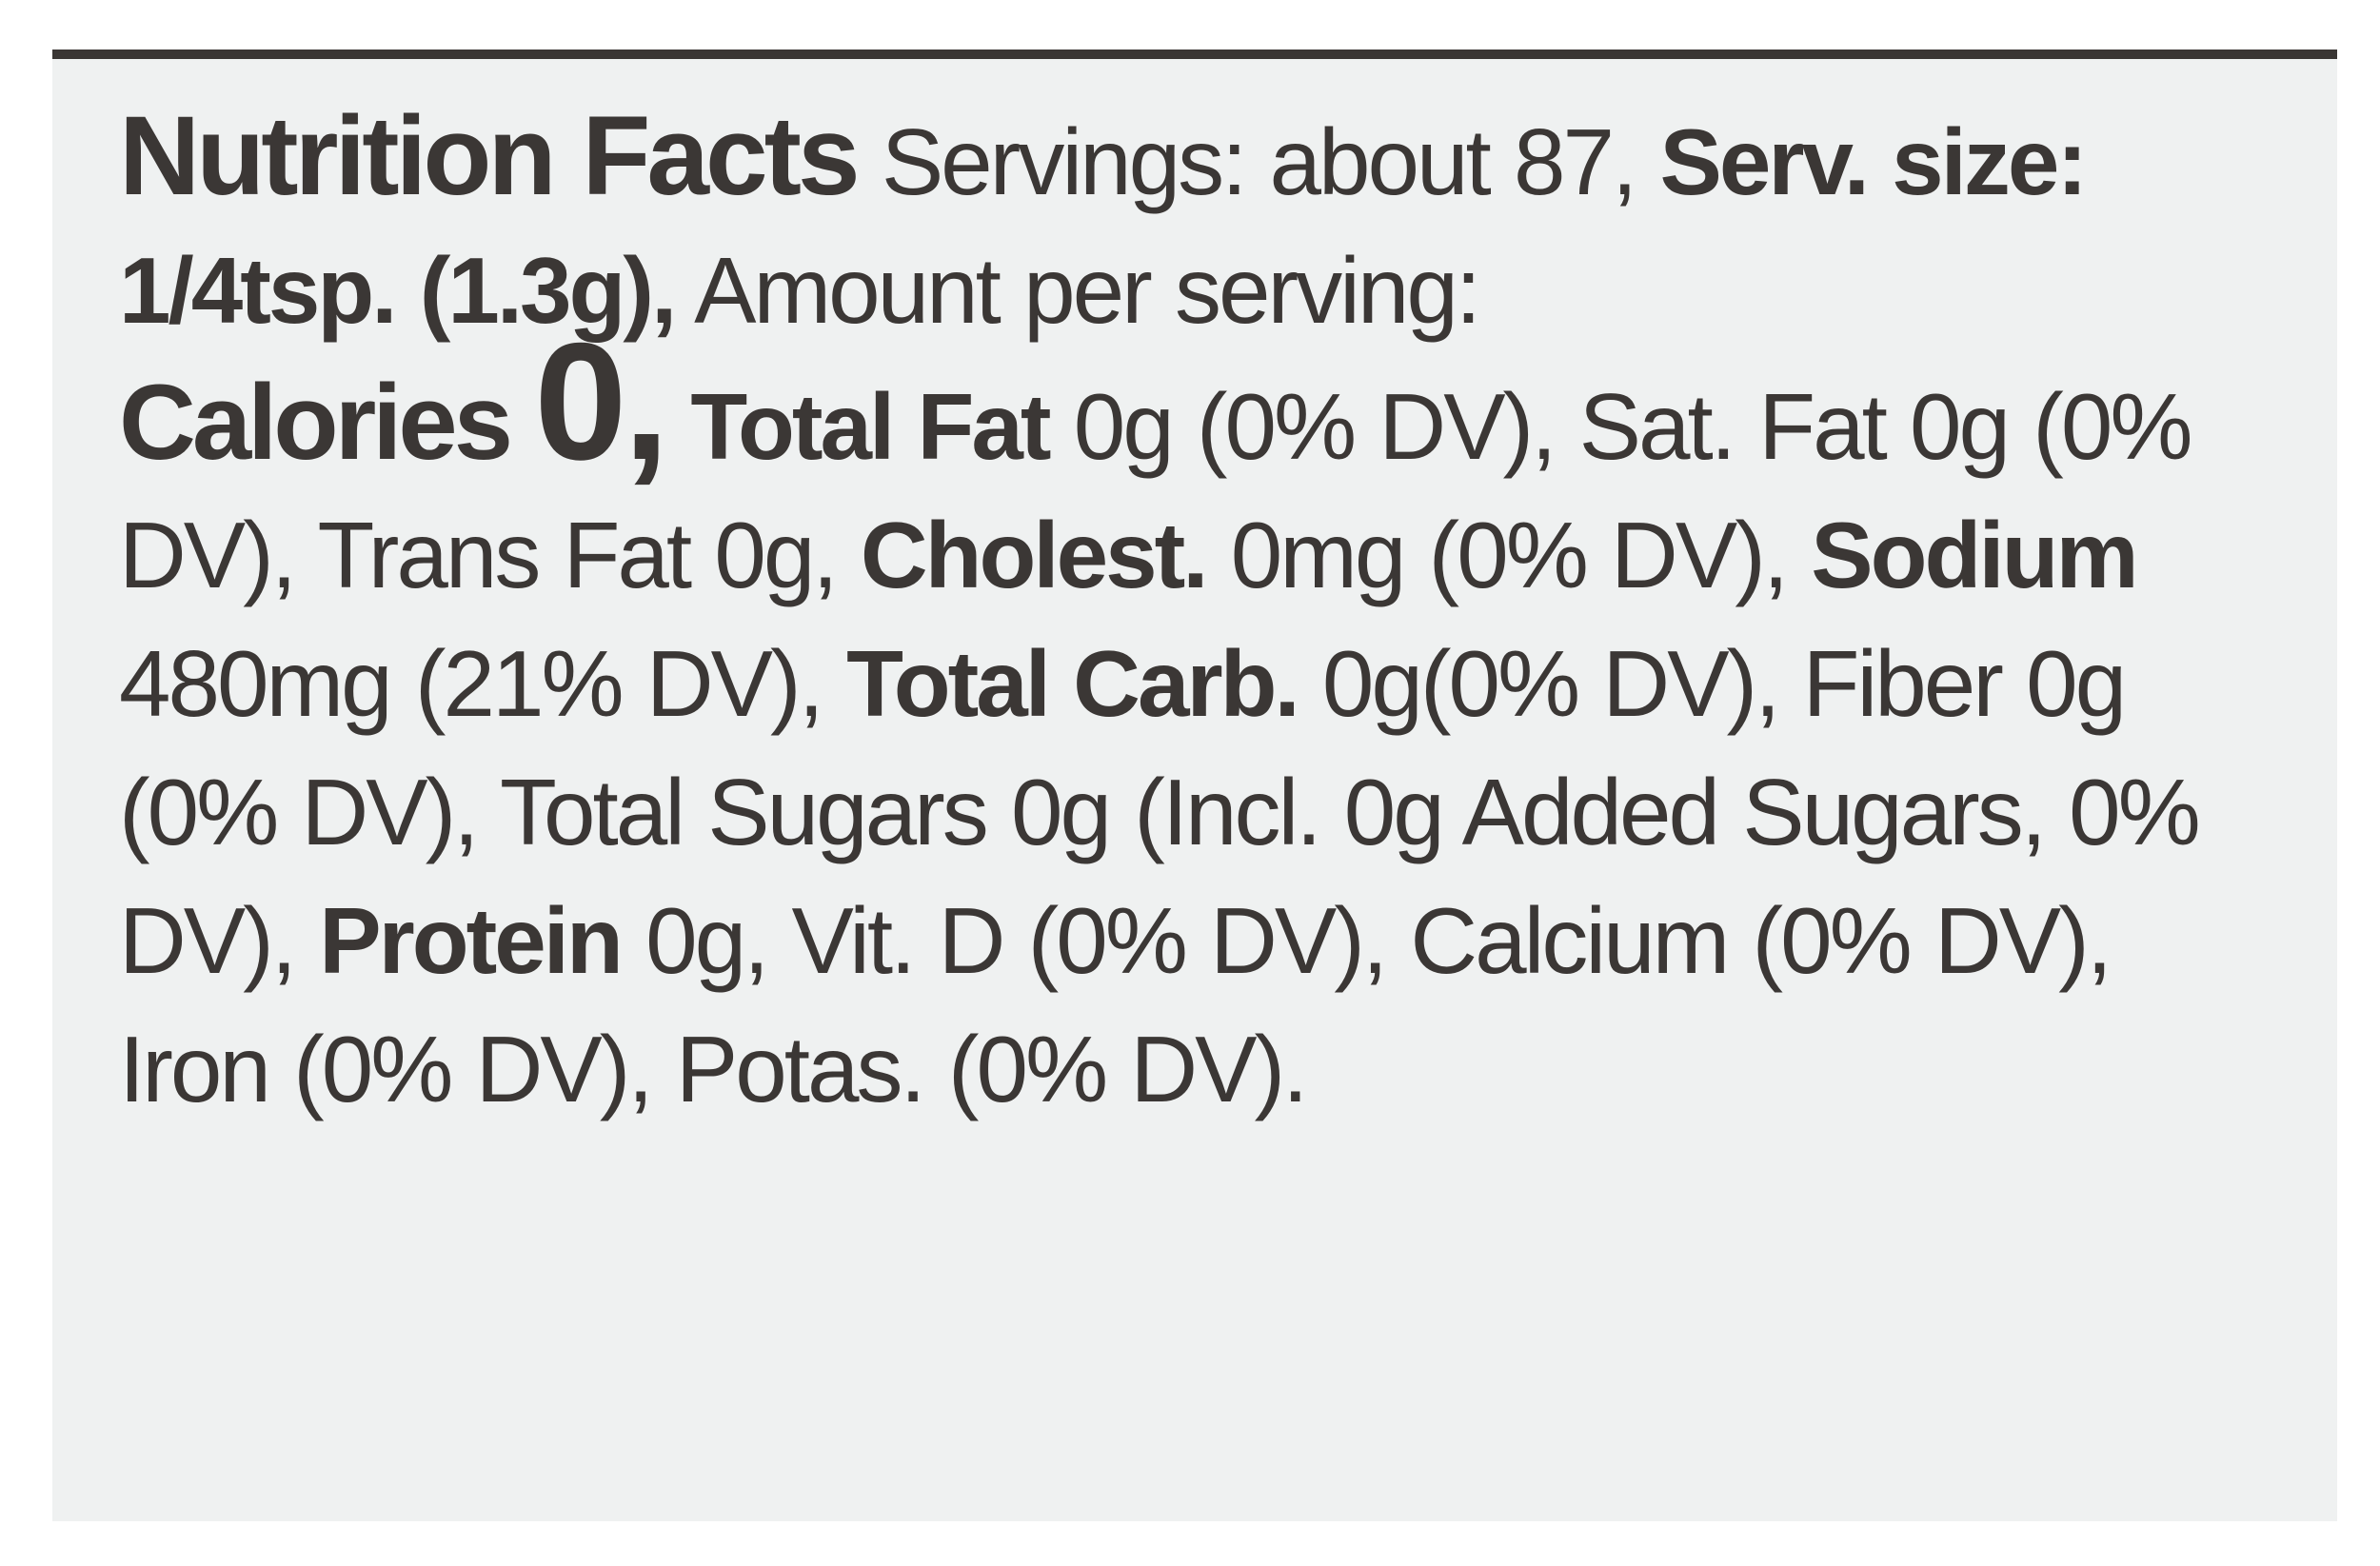 The image size is (2380, 1566). I want to click on calories-value: 0,, so click(601, 402).